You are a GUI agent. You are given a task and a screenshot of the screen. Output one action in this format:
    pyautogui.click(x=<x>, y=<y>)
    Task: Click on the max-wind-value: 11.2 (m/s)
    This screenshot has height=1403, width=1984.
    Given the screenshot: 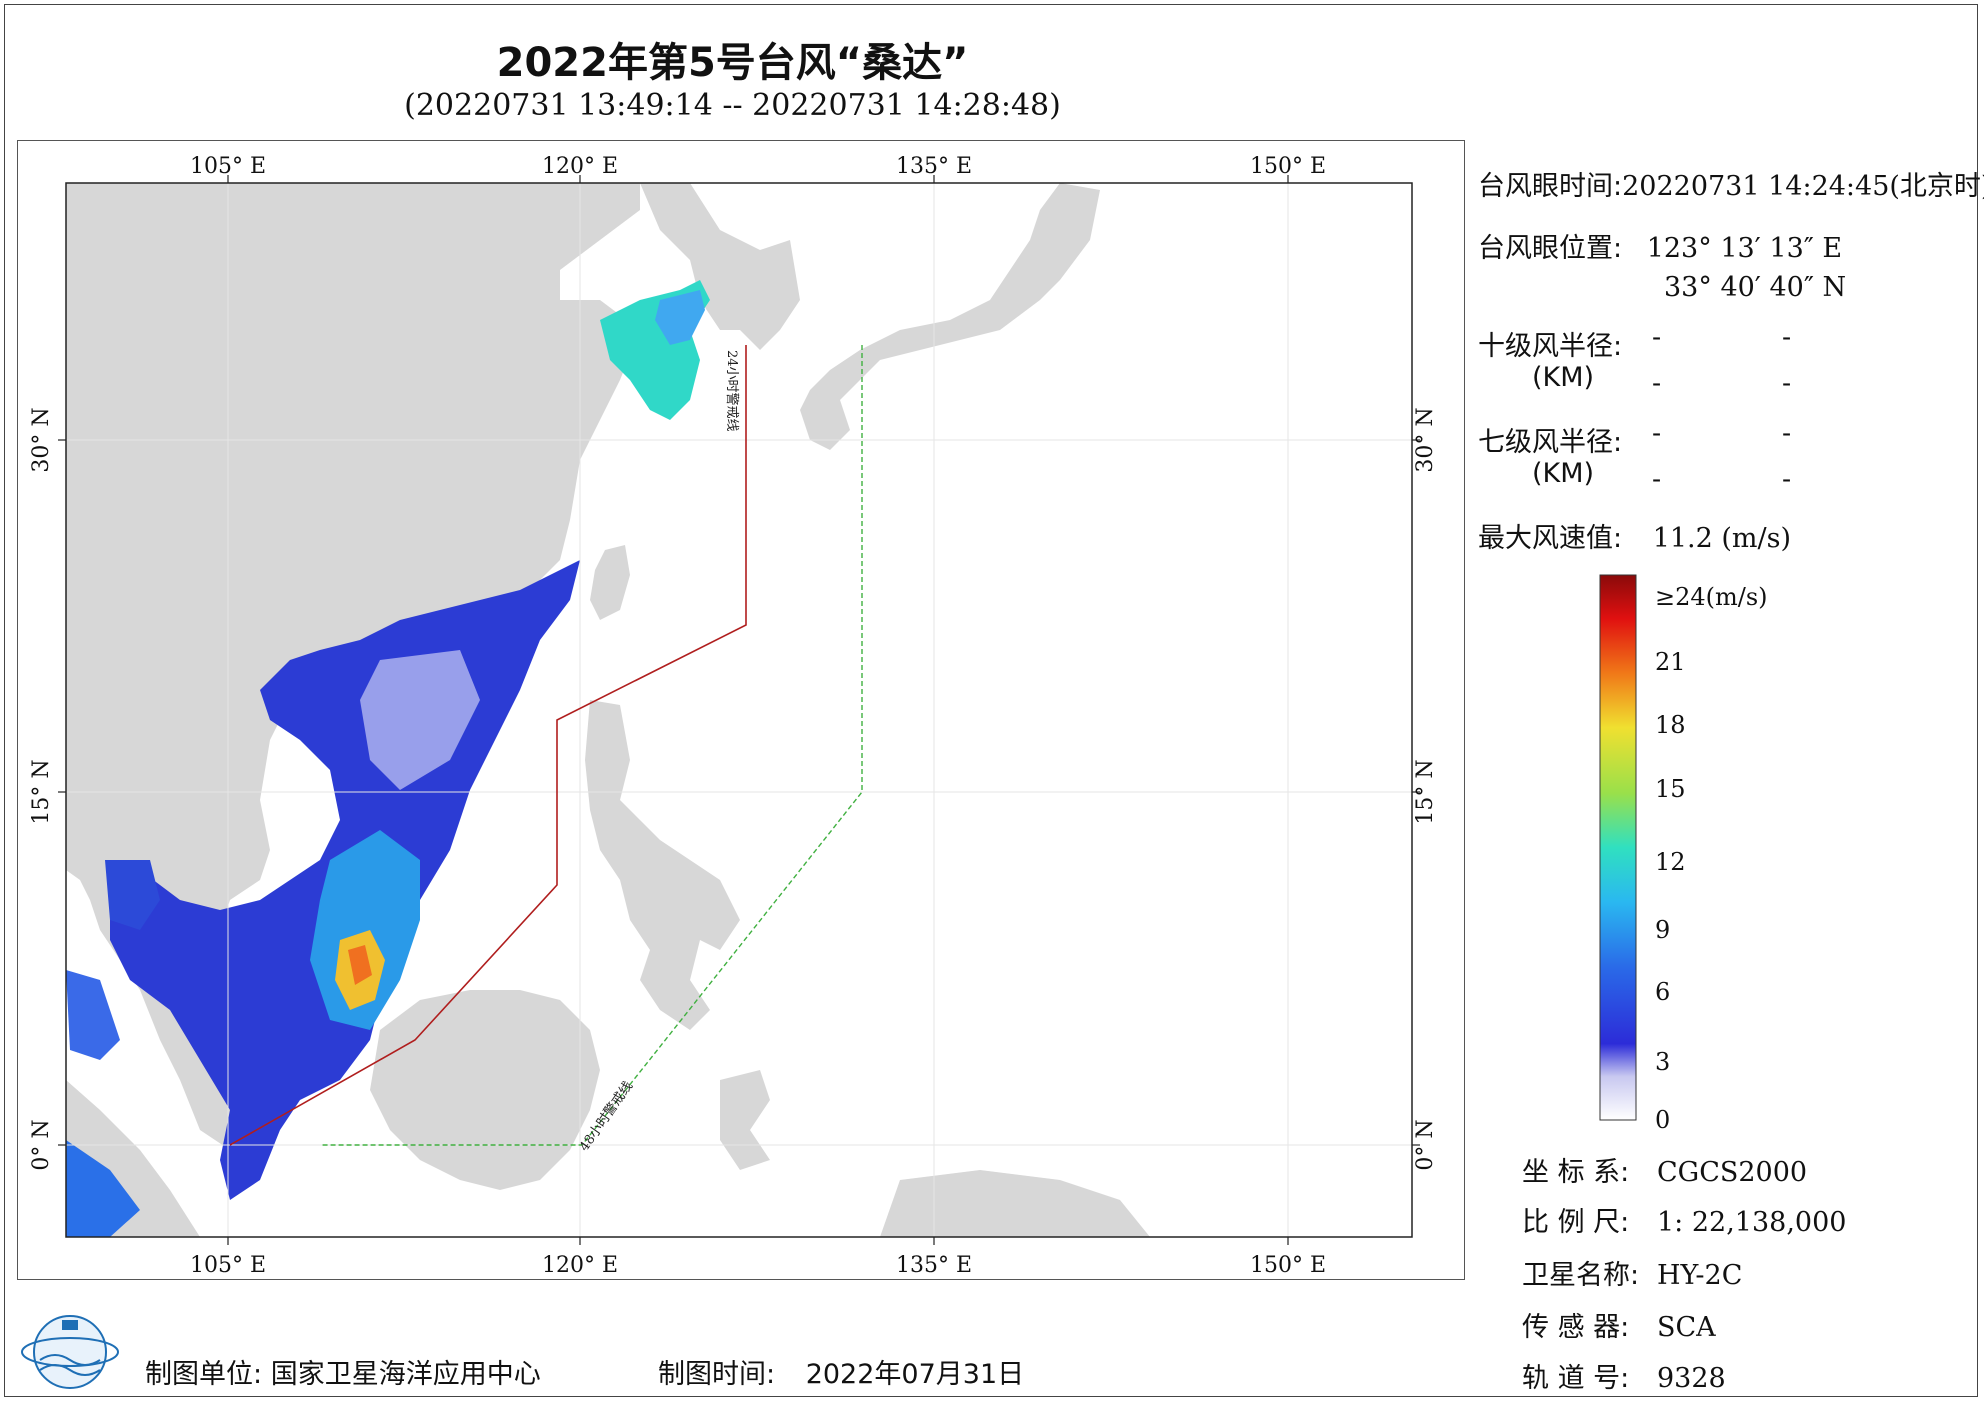 What is the action you would take?
    pyautogui.click(x=1722, y=538)
    